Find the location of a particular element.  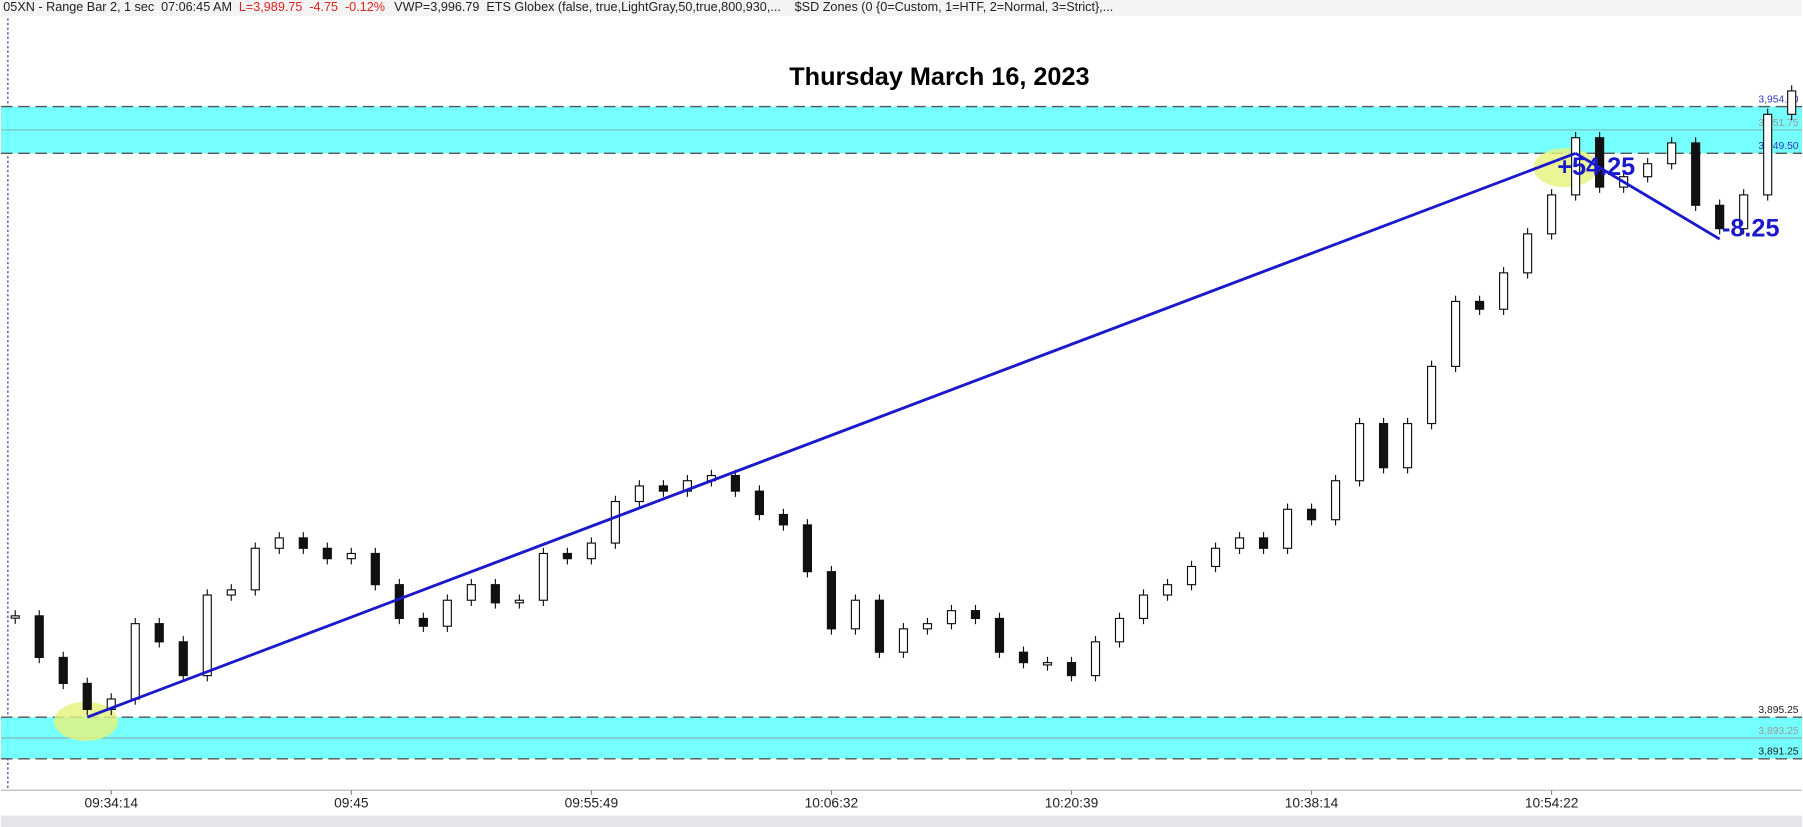

x-tick-label: 09:45 is located at coordinates (351, 803).